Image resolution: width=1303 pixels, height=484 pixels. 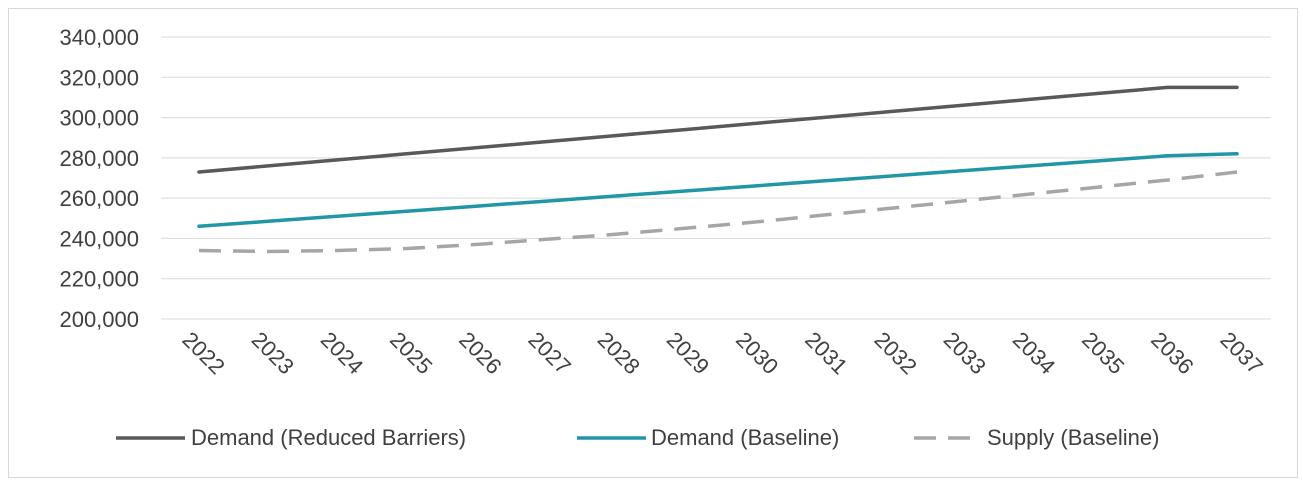 What do you see at coordinates (688, 353) in the screenshot?
I see `x-tick-label: 2029` at bounding box center [688, 353].